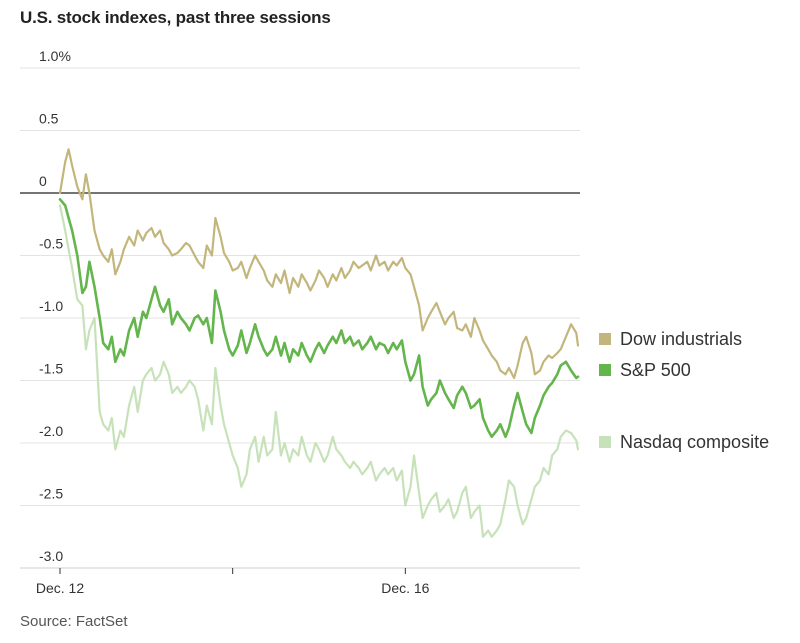 Image resolution: width=800 pixels, height=643 pixels. I want to click on legend-label: S&P 500, so click(655, 370).